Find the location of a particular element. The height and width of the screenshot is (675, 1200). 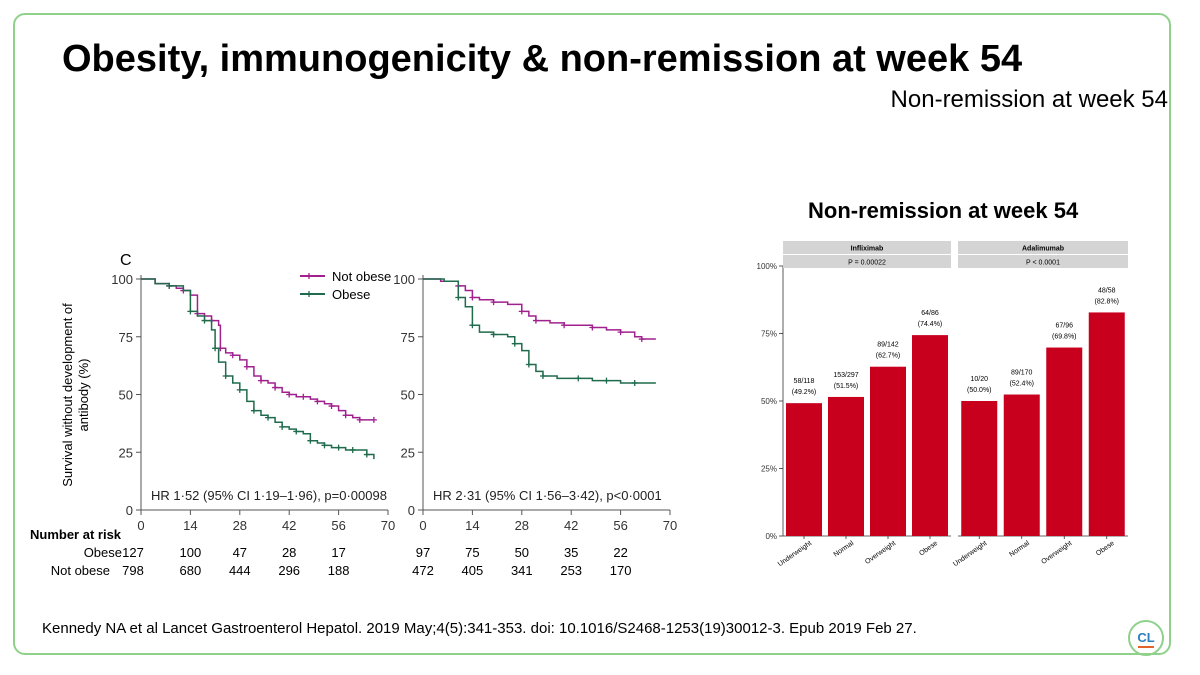

y-tick-label: 0 is located at coordinates (411, 510).